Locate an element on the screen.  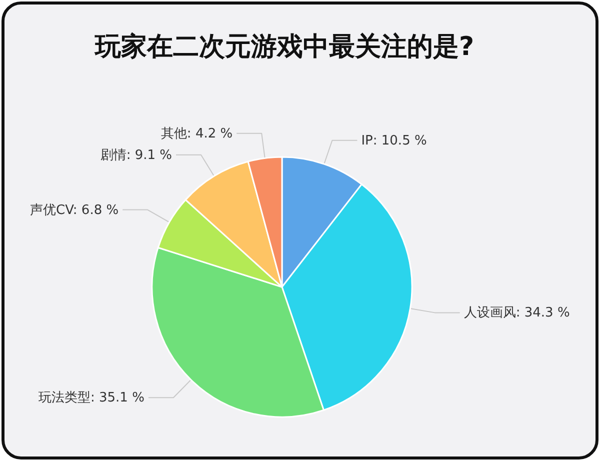
slice-label: IP: 10.5 % is located at coordinates (394, 140).